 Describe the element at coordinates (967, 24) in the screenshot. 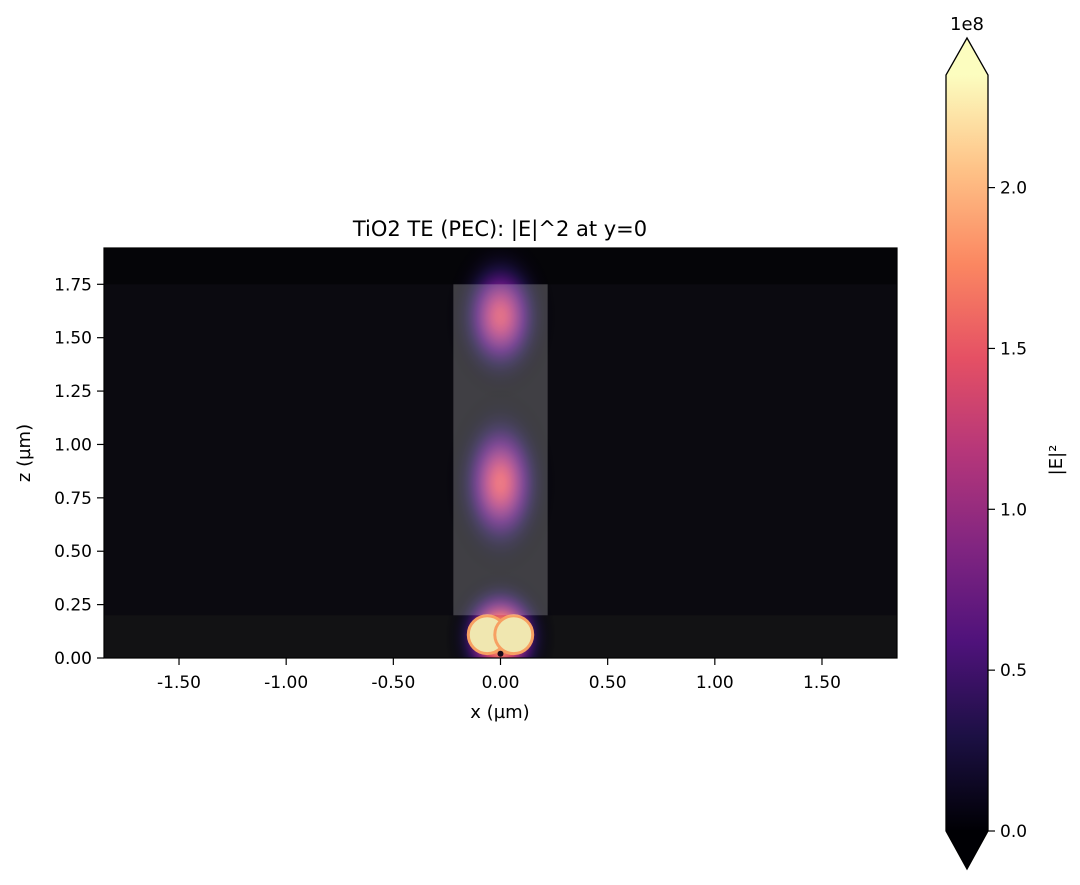

I see `colorbar-multiplier: 1e8` at that location.